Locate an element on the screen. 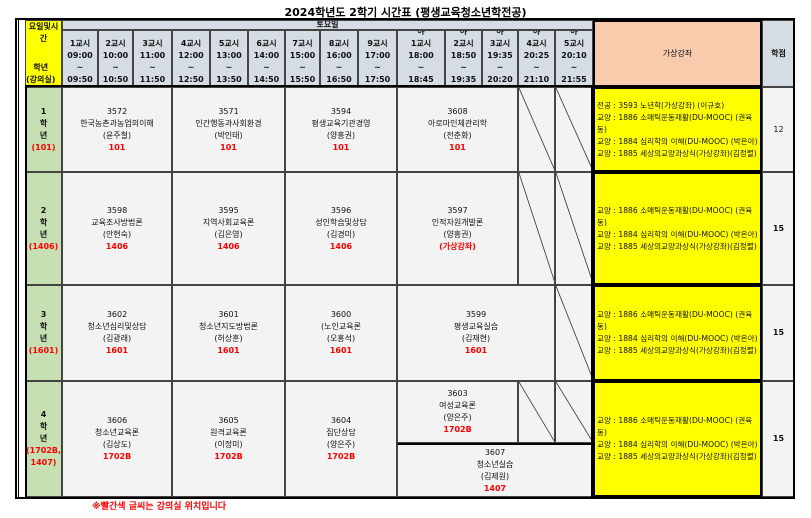 This screenshot has height=518, width=811. grade-label: 1 학 년 is located at coordinates (43, 123).